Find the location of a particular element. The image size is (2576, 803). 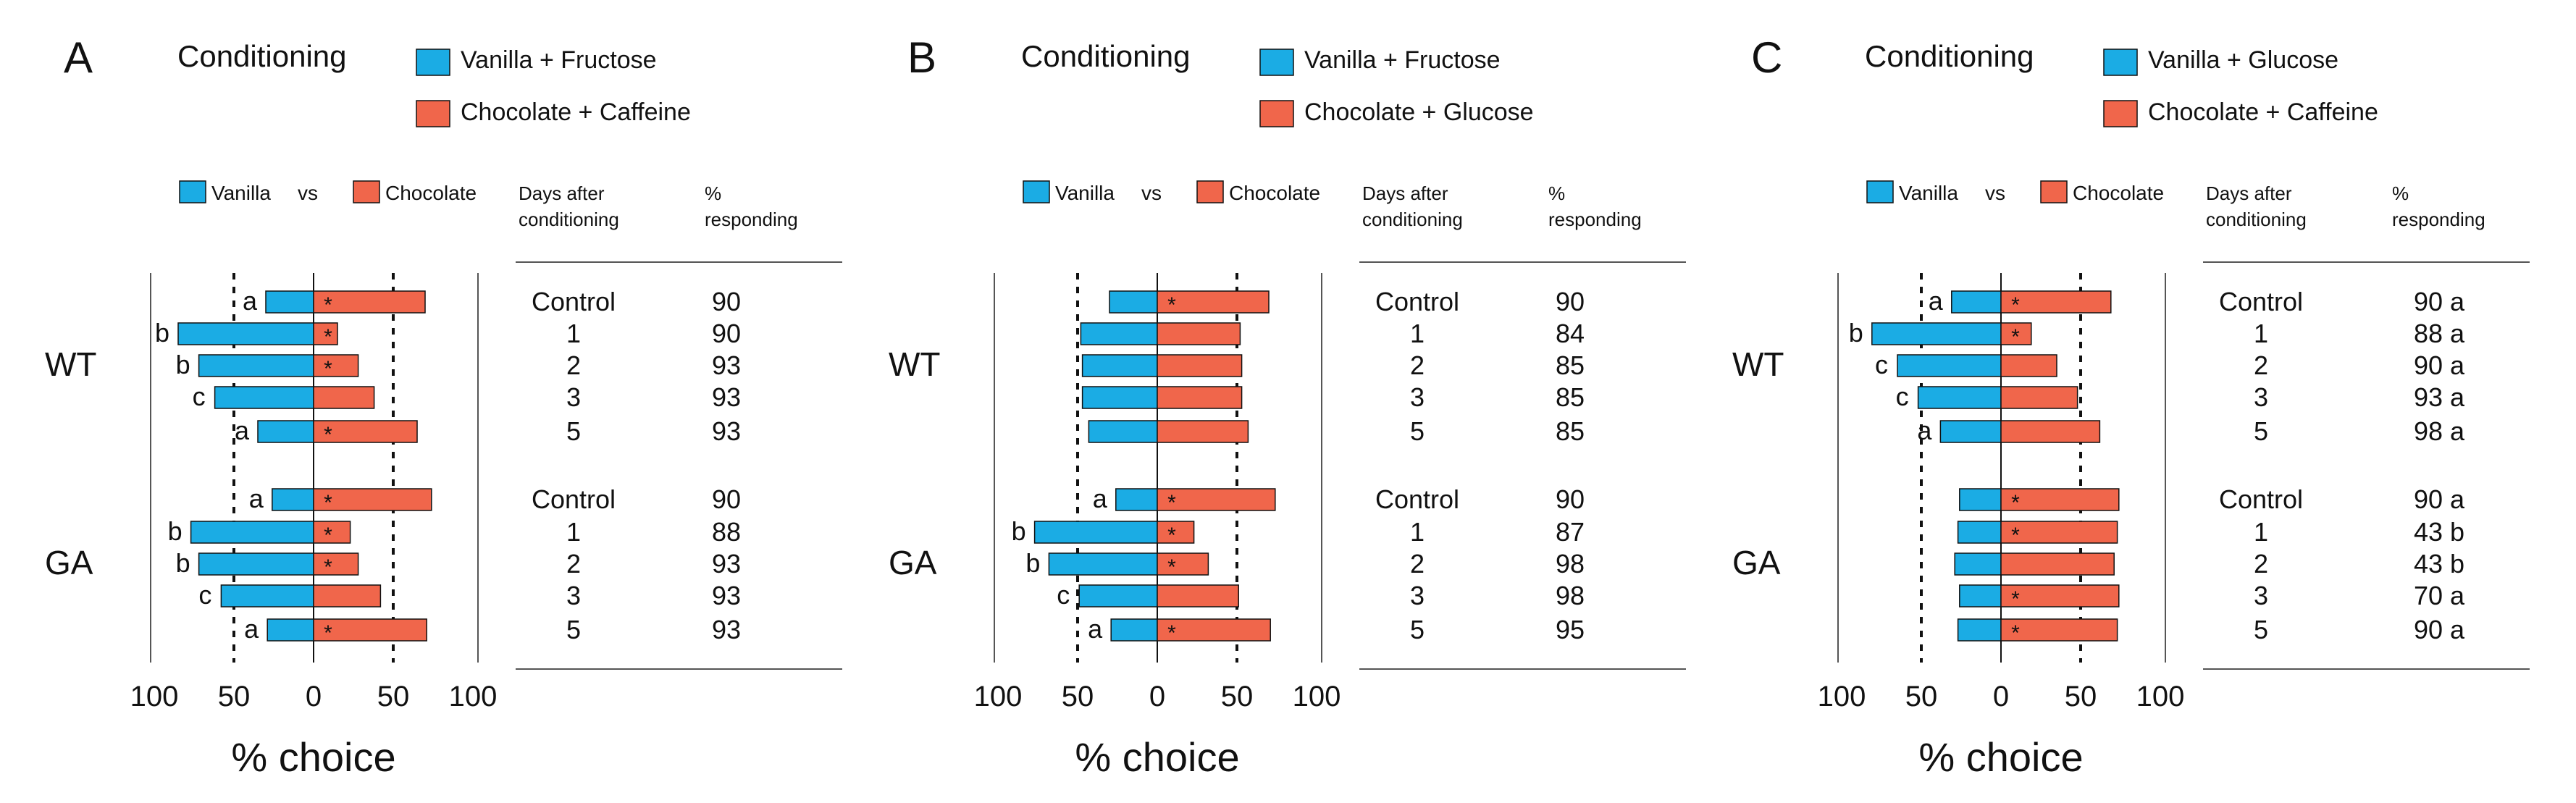

legend-conditioning-chocolate: Chocolate + Glucose is located at coordinates (1419, 112).